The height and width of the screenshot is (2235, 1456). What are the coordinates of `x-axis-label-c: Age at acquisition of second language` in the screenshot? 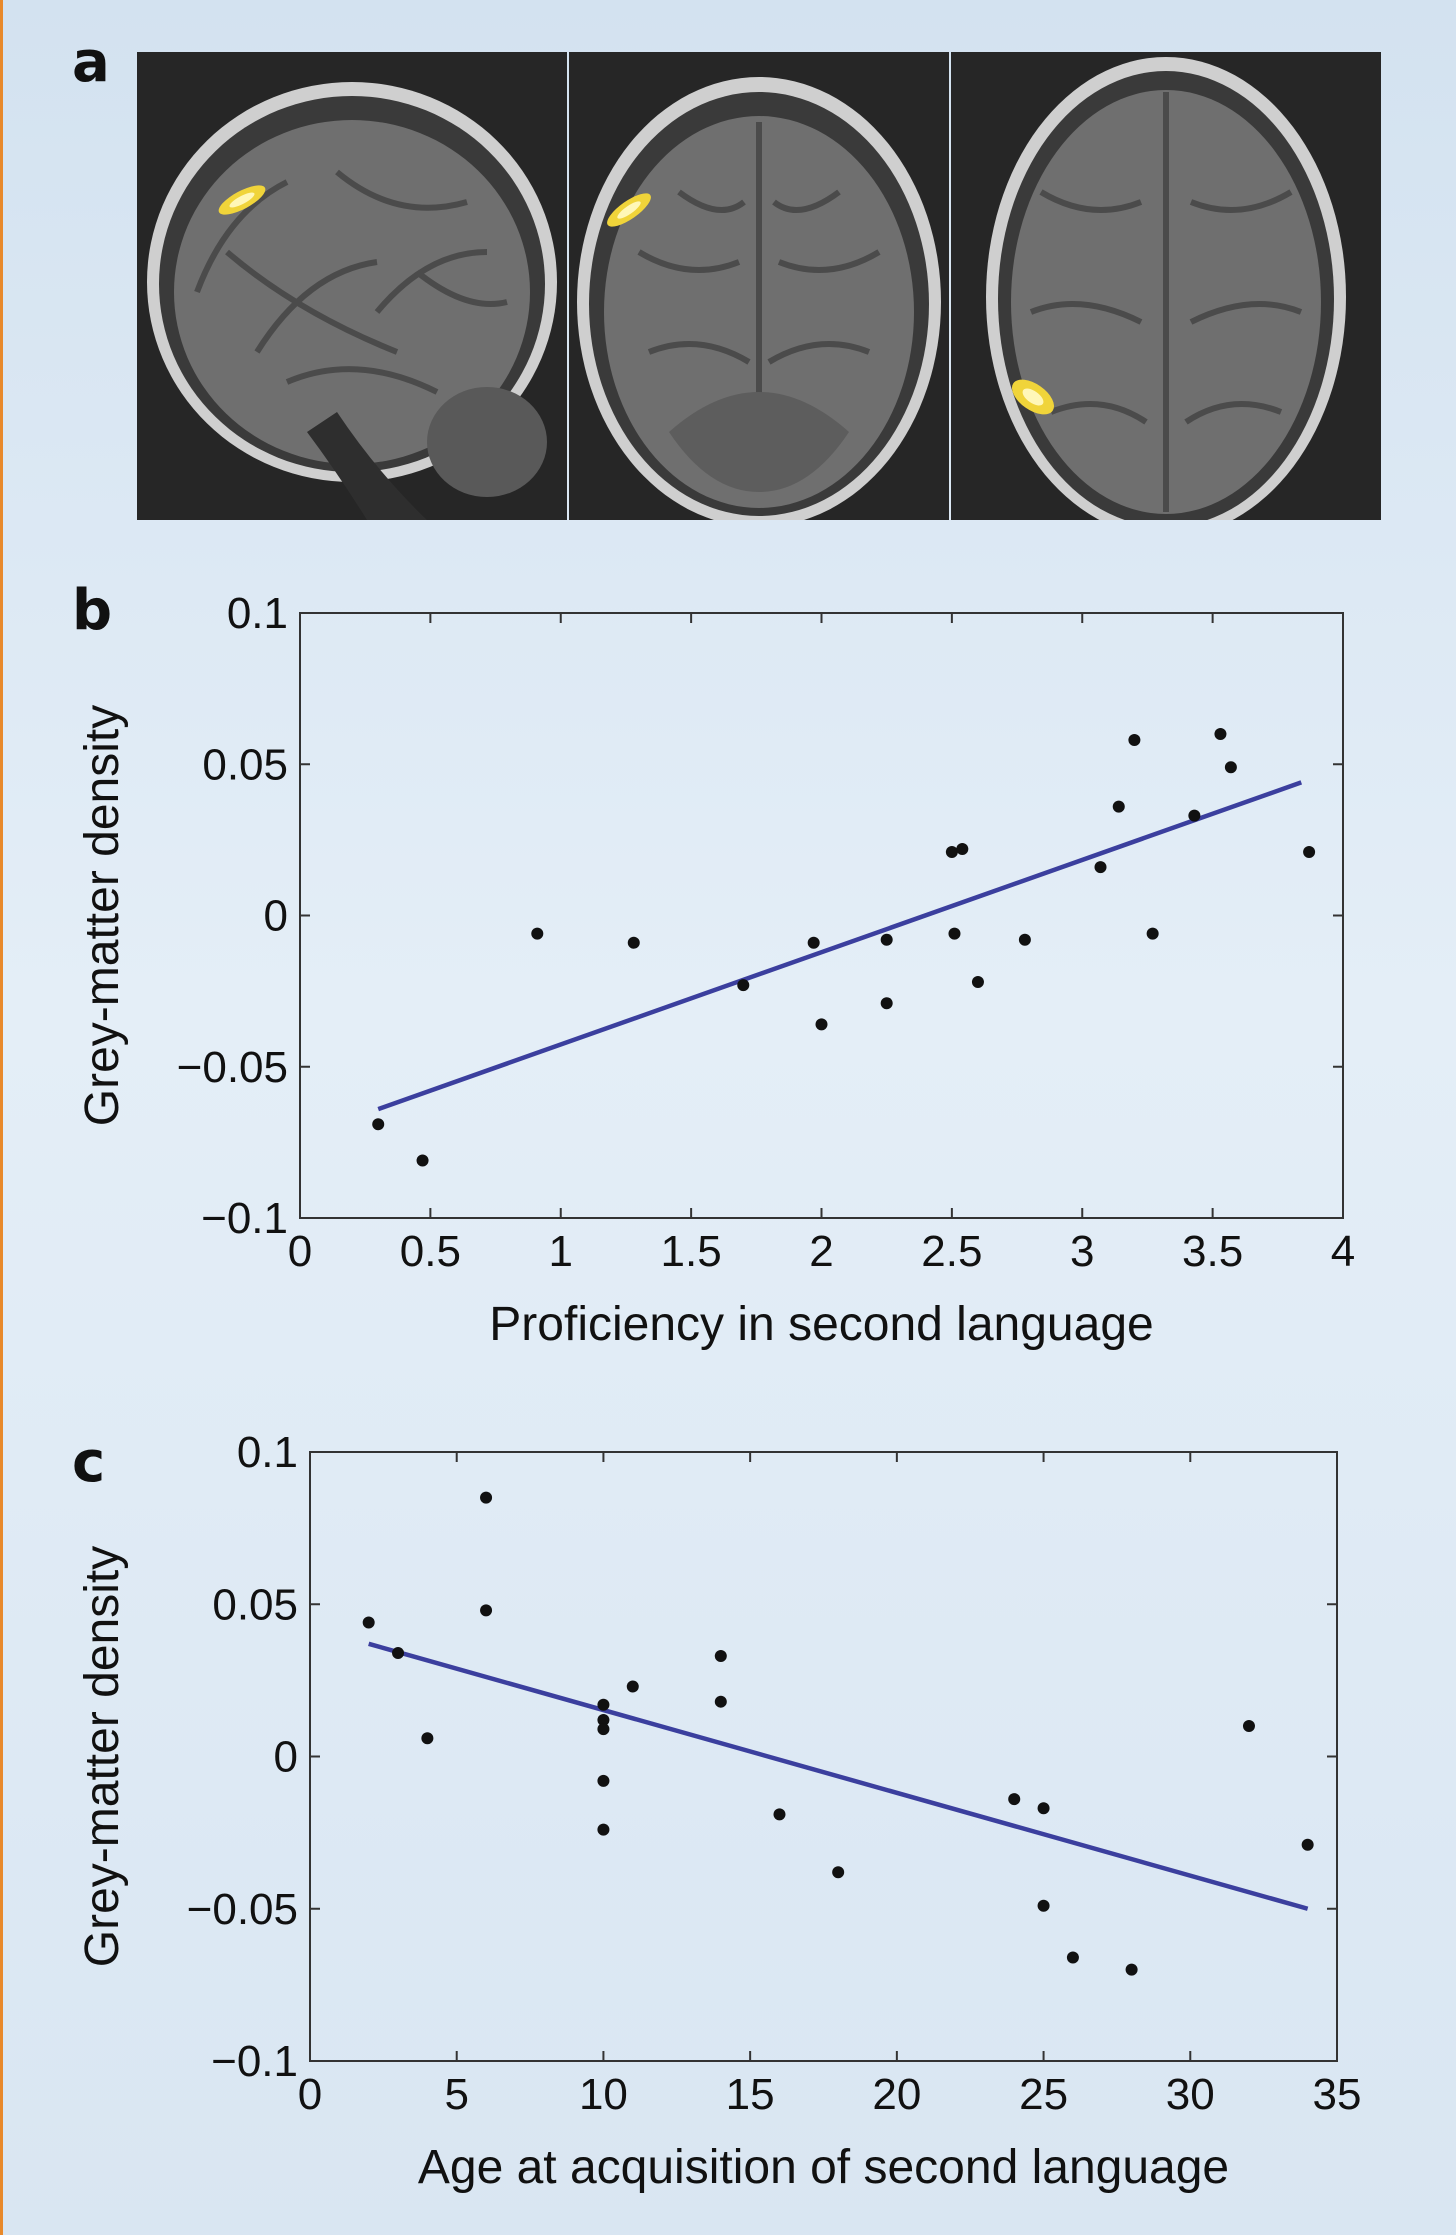 It's located at (823, 2167).